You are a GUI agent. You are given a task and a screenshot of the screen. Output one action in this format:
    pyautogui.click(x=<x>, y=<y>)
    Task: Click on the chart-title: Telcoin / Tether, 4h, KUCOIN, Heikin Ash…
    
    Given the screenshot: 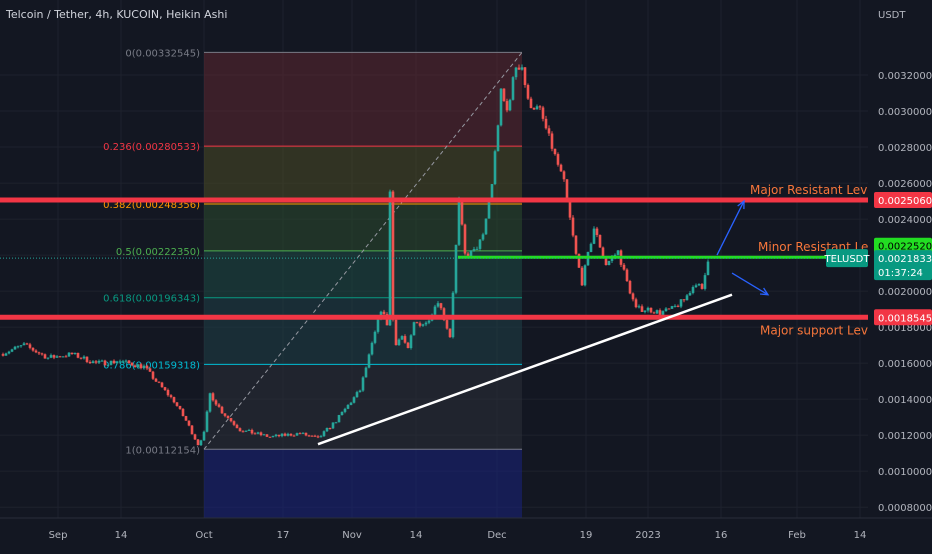 What is the action you would take?
    pyautogui.click(x=117, y=14)
    